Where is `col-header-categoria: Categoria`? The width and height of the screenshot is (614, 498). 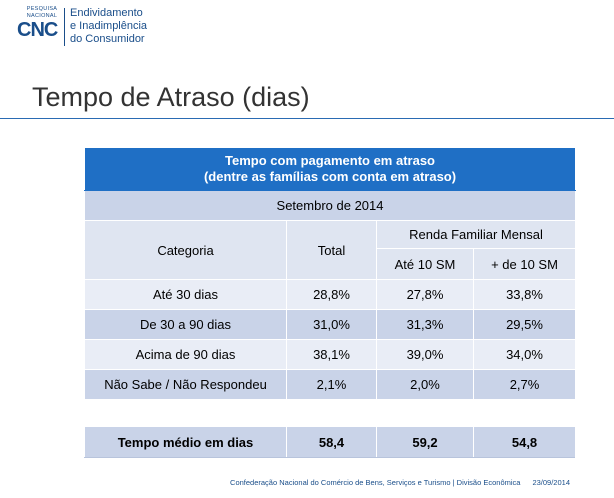 col-header-categoria: Categoria is located at coordinates (185, 250).